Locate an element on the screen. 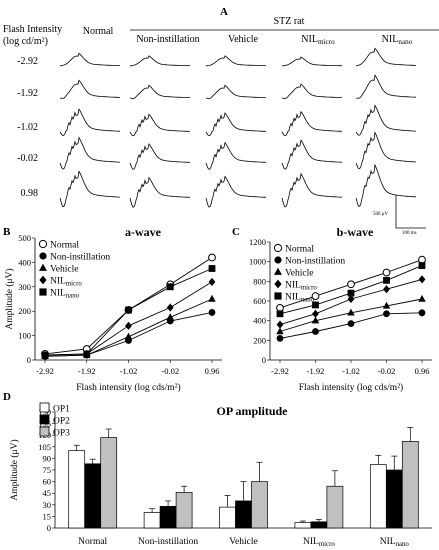  chart-d-title: OP amplitude is located at coordinates (252, 411).